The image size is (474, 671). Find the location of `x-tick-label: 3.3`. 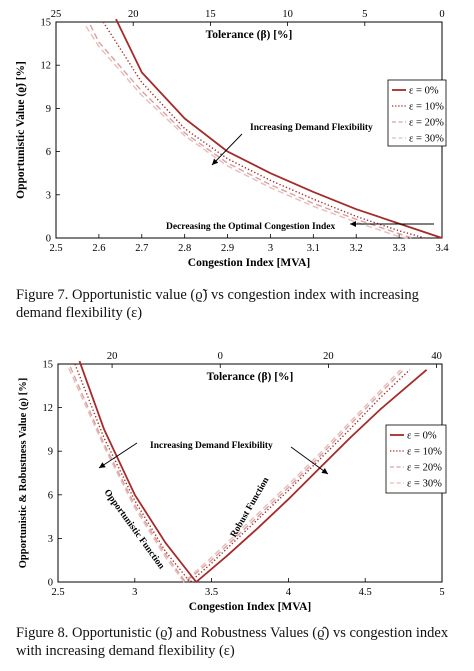

x-tick-label: 3.3 is located at coordinates (399, 248).